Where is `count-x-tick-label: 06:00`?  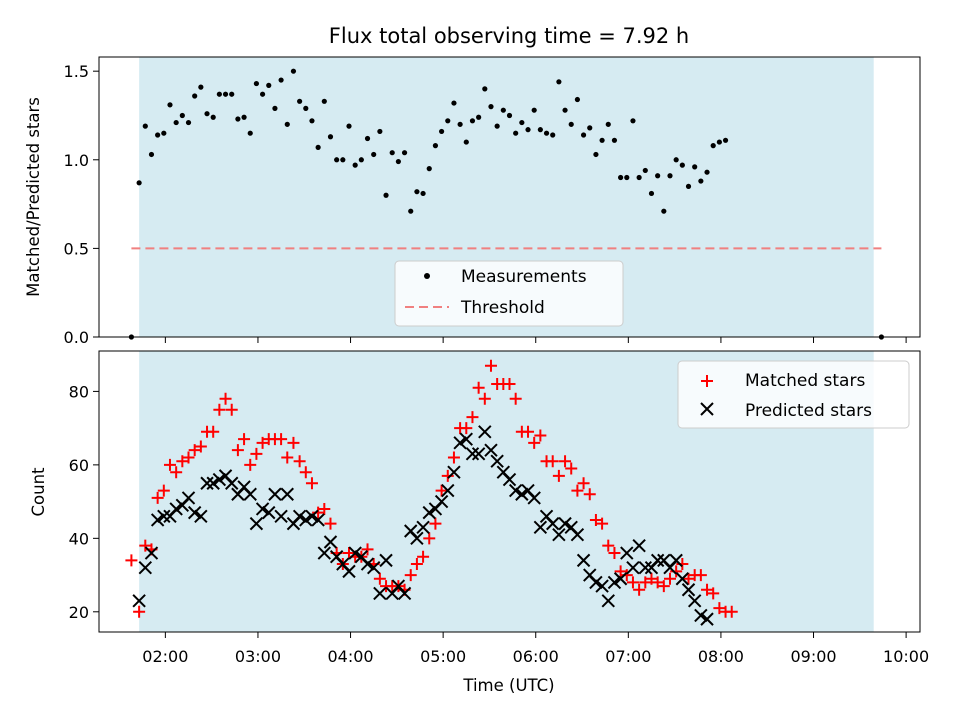 count-x-tick-label: 06:00 is located at coordinates (536, 656).